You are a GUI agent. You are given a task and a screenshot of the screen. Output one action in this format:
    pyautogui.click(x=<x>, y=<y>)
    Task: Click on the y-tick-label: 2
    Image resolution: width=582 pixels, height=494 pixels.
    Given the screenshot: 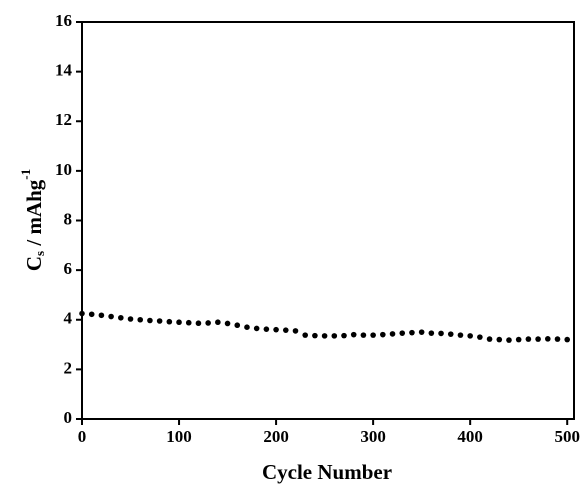 What is the action you would take?
    pyautogui.click(x=68, y=367)
    